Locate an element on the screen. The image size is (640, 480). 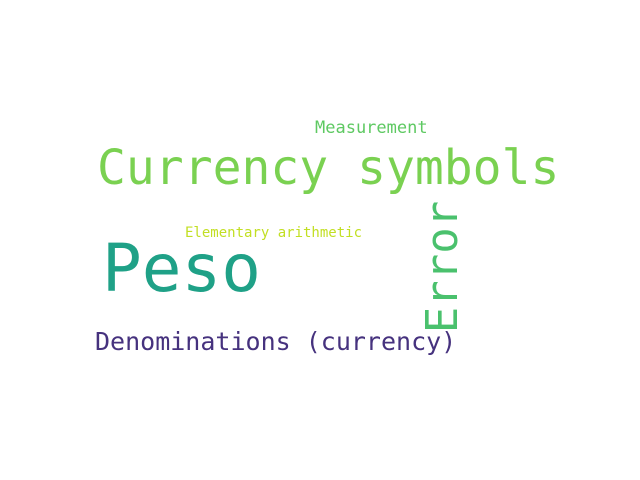
word-measurement: Measurement is located at coordinates (371, 128).